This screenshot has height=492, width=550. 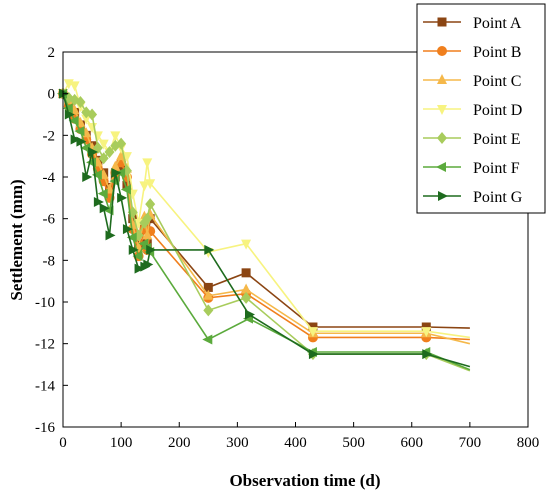 What do you see at coordinates (49, 220) in the screenshot?
I see `y-tick-label: -6` at bounding box center [49, 220].